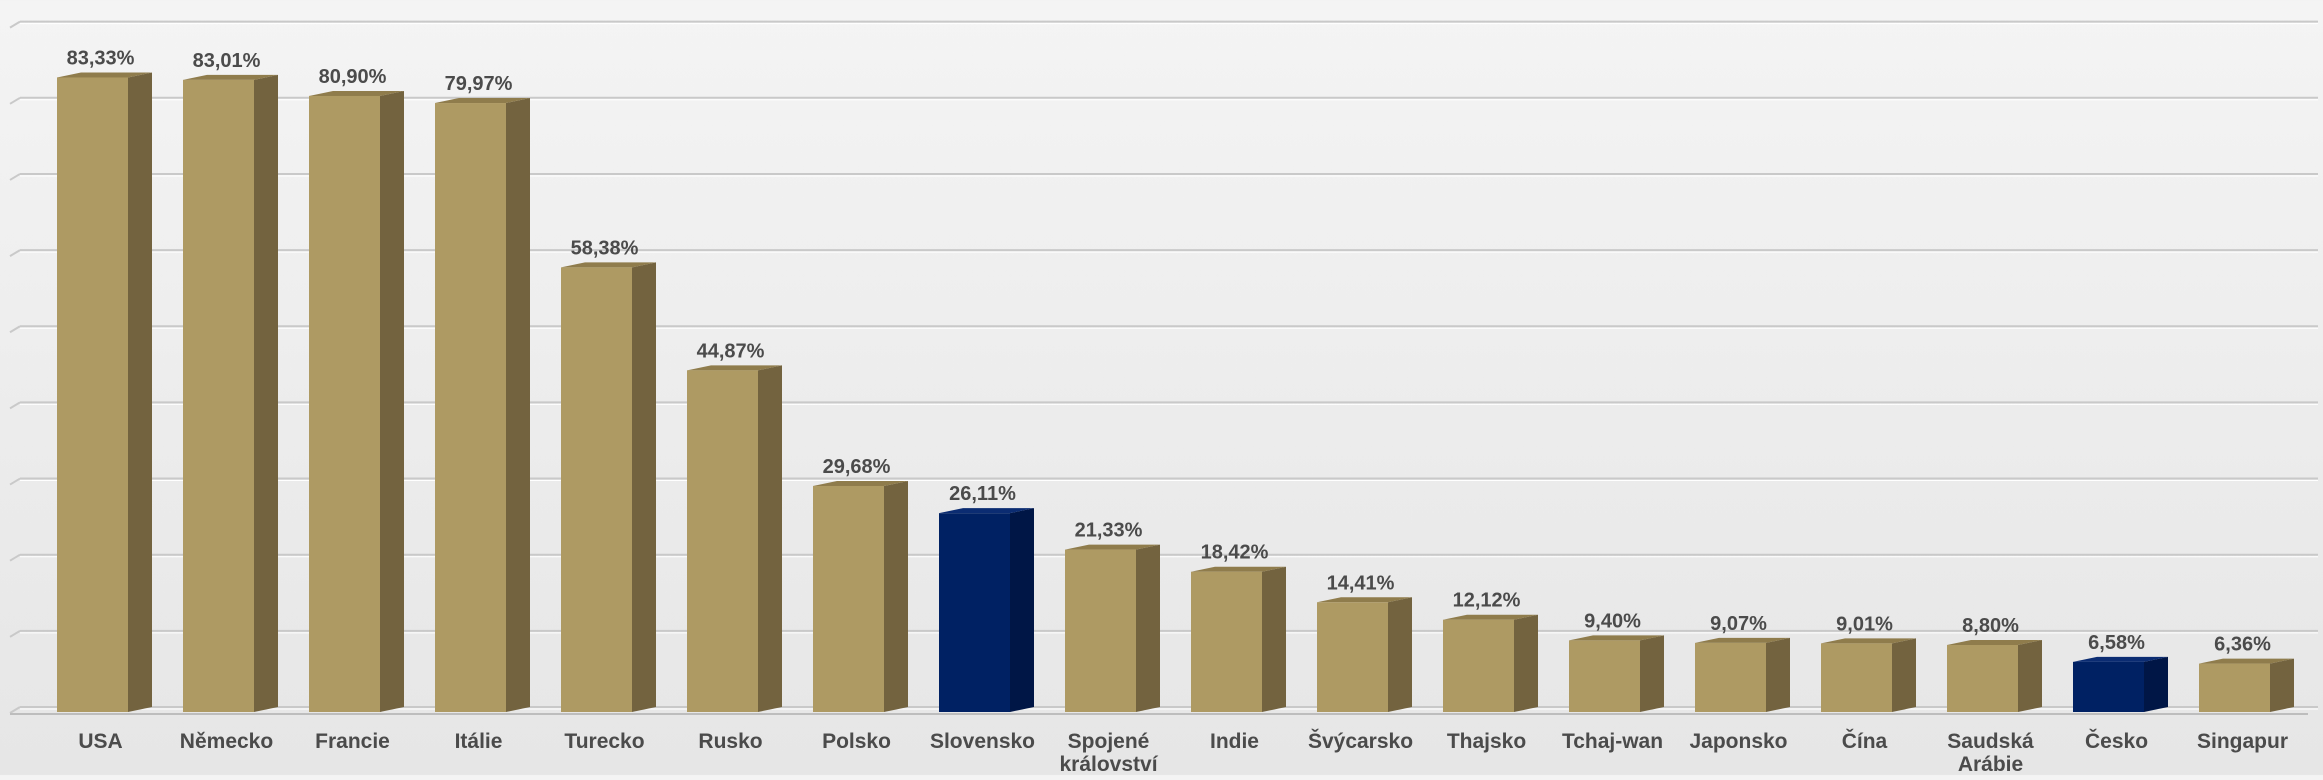 This screenshot has height=780, width=2323. I want to click on x-tick-label-line: Singapur, so click(2242, 741).